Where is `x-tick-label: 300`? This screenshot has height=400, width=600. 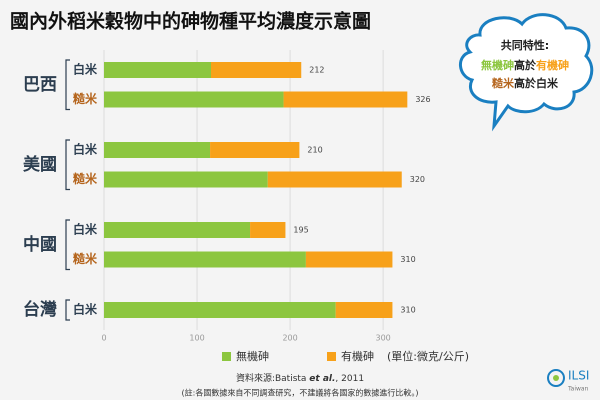 x-tick-label: 300 is located at coordinates (382, 338).